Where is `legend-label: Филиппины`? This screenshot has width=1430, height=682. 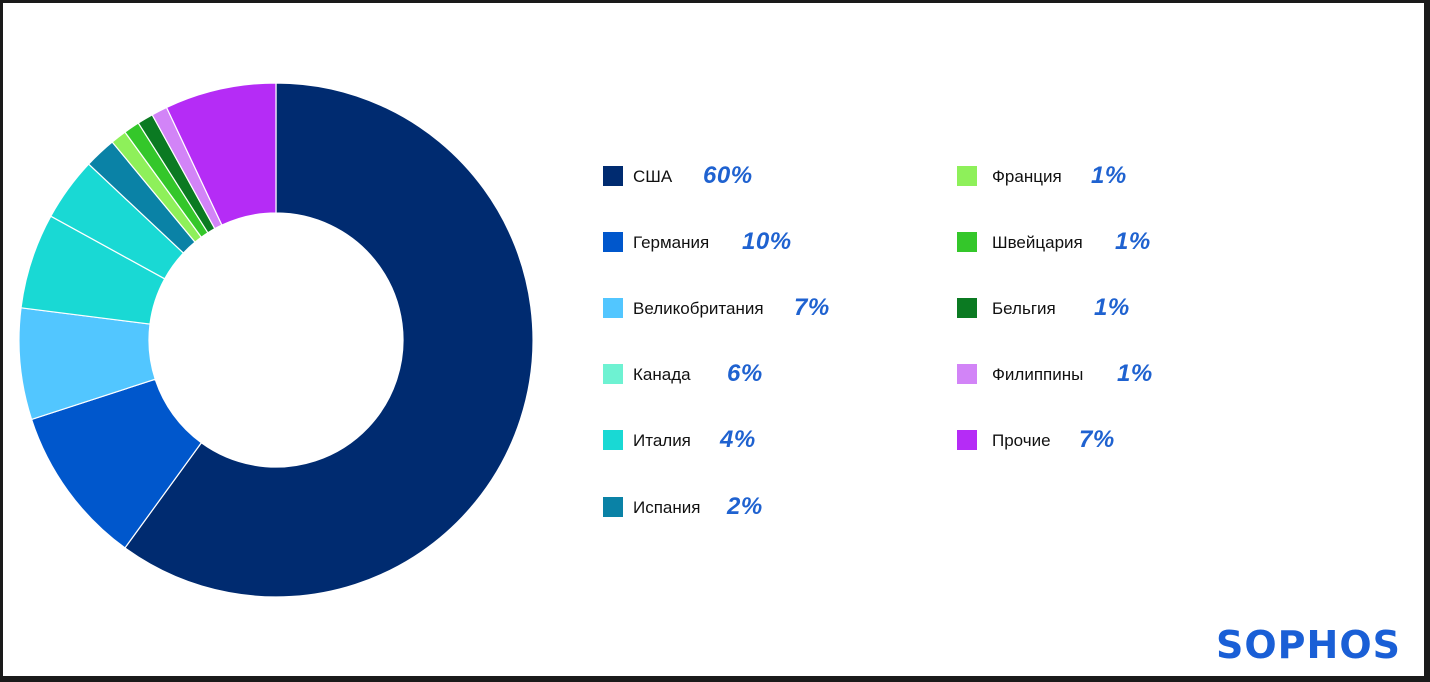
legend-label: Филиппины is located at coordinates (1038, 374).